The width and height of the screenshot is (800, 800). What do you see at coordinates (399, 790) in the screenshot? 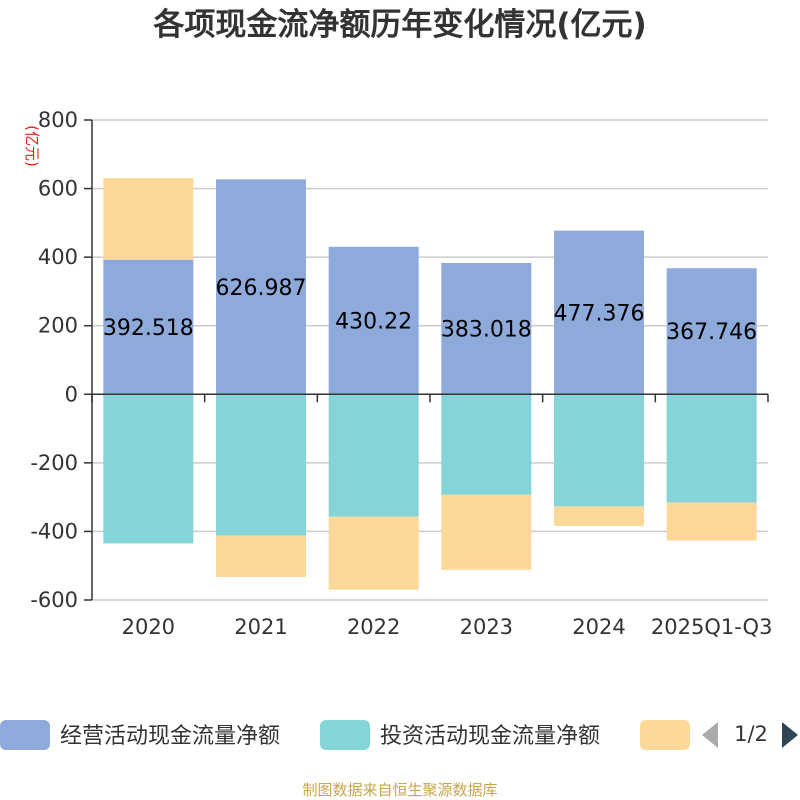
I see `data-source: 制图数据来自恒生聚源数据库` at bounding box center [399, 790].